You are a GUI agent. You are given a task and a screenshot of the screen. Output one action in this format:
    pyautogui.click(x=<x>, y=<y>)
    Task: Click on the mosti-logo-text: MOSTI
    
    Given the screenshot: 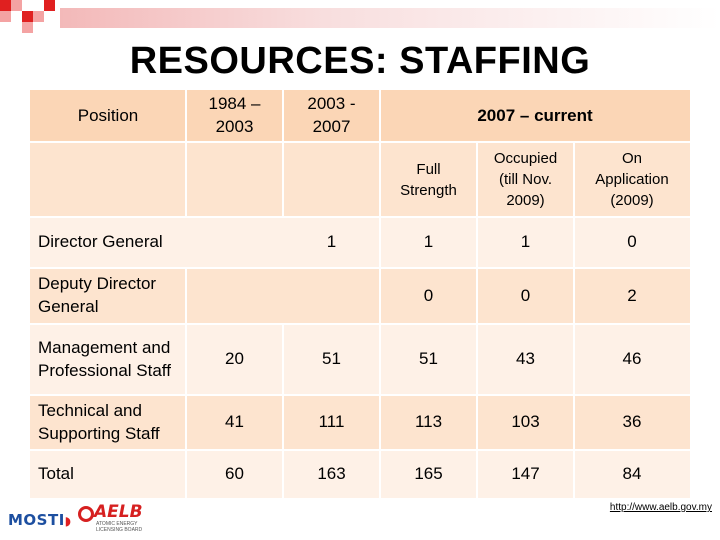 What is the action you would take?
    pyautogui.click(x=36, y=520)
    